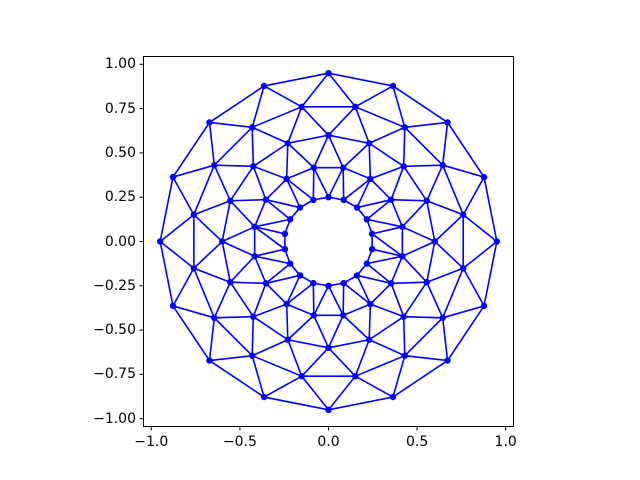 Image resolution: width=640 pixels, height=480 pixels. What do you see at coordinates (417, 441) in the screenshot?
I see `x-tick-label: 0.5` at bounding box center [417, 441].